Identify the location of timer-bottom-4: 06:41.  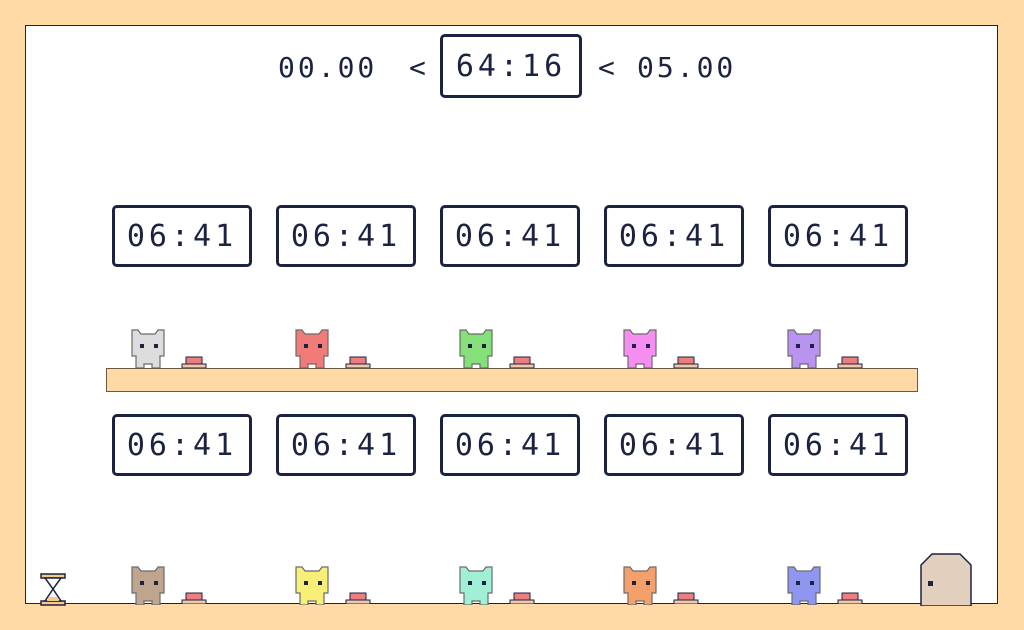
(674, 445).